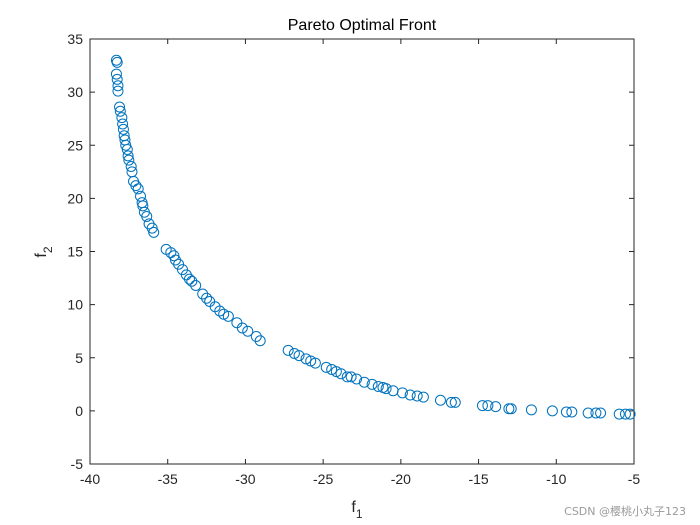 This screenshot has width=700, height=525. Describe the element at coordinates (323, 479) in the screenshot. I see `x-tick-label: -25` at that location.